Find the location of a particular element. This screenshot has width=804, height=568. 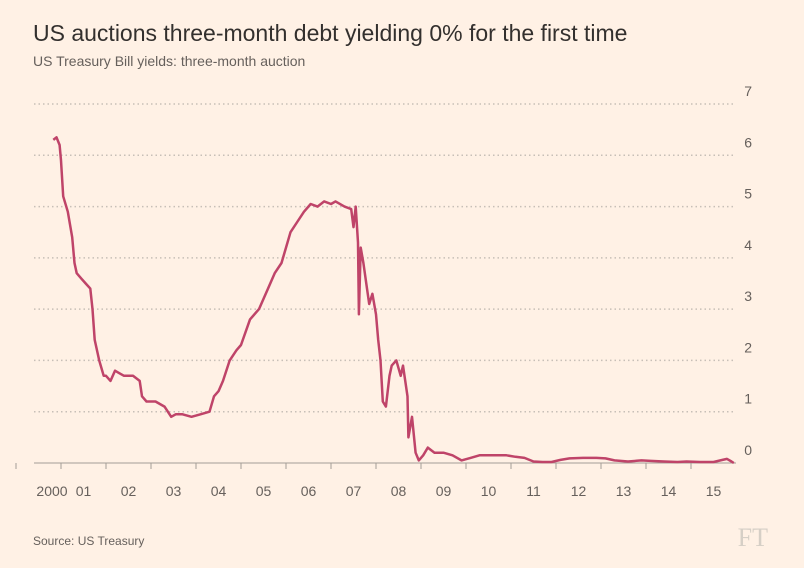

source: Source: US Treasury is located at coordinates (88, 541).